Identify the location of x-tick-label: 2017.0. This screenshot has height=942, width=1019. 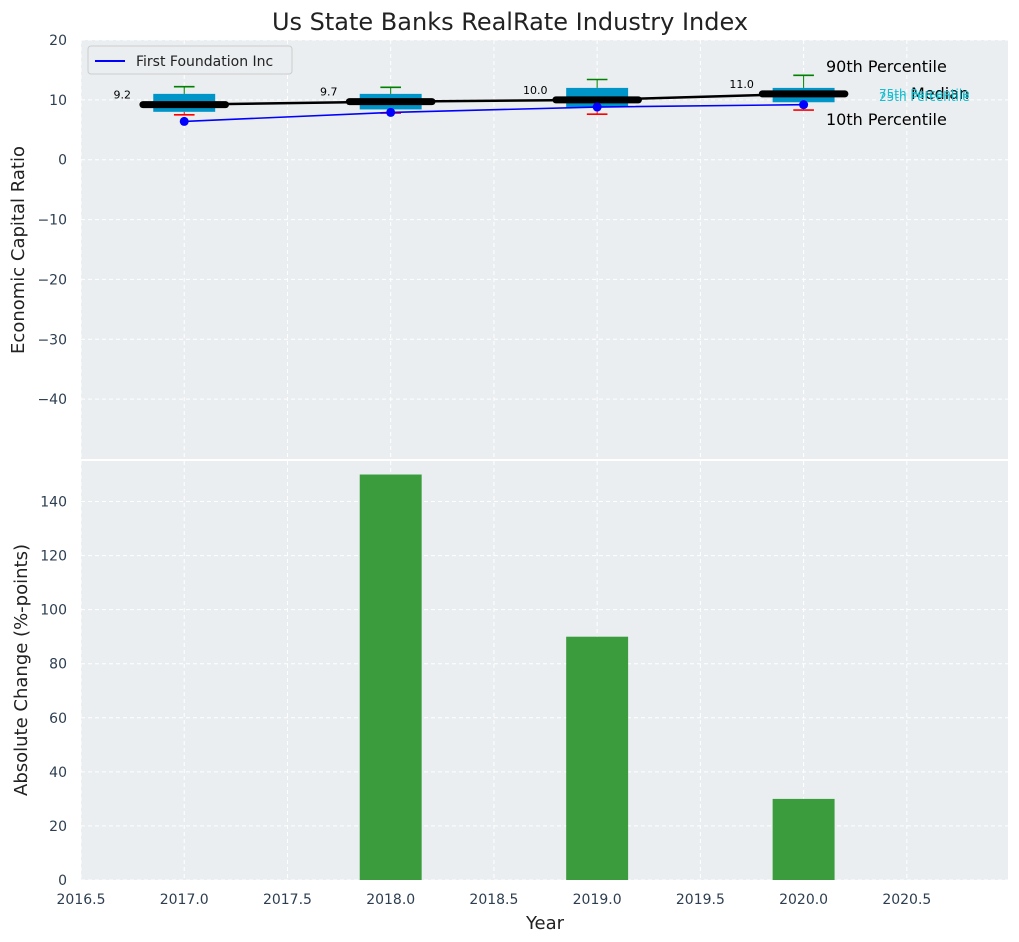
(184, 900).